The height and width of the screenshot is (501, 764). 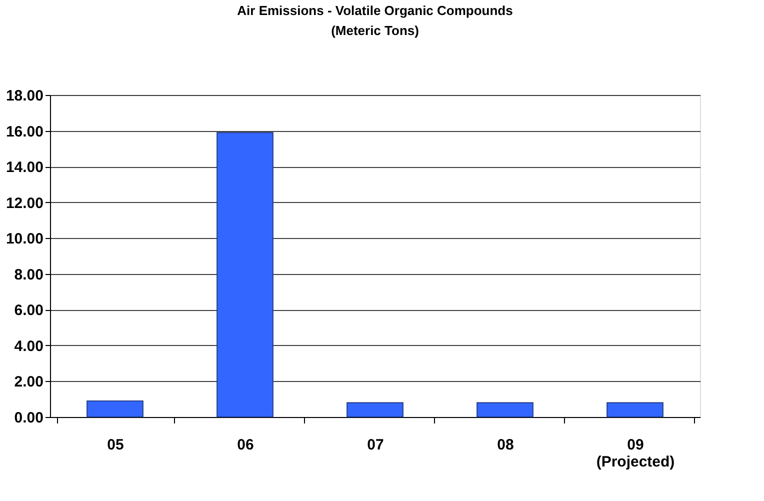 I want to click on y-tick-label: 14.00, so click(x=25, y=167).